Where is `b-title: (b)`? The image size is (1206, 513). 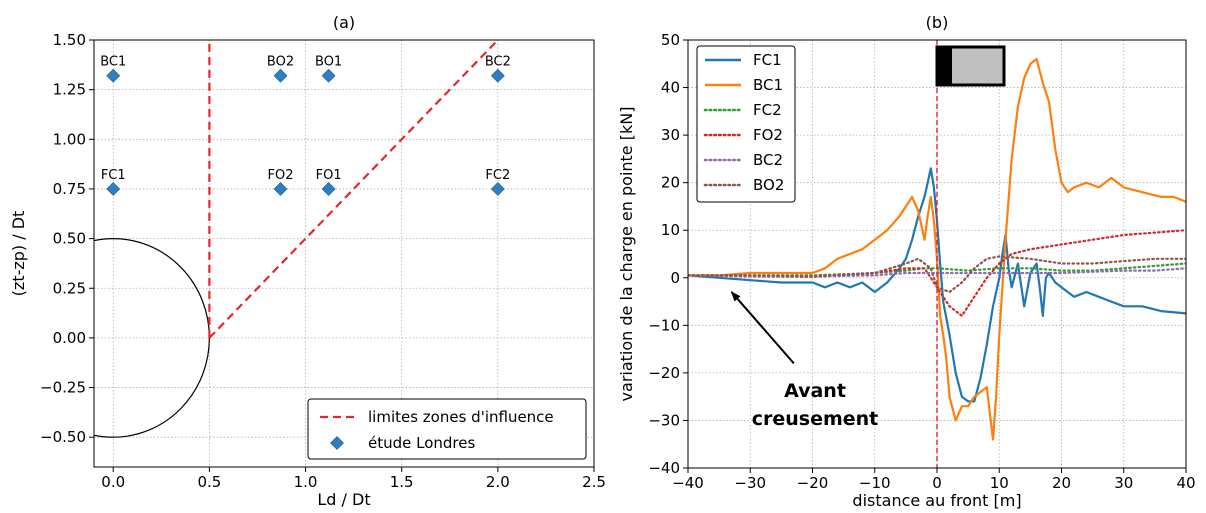
b-title: (b) is located at coordinates (937, 22).